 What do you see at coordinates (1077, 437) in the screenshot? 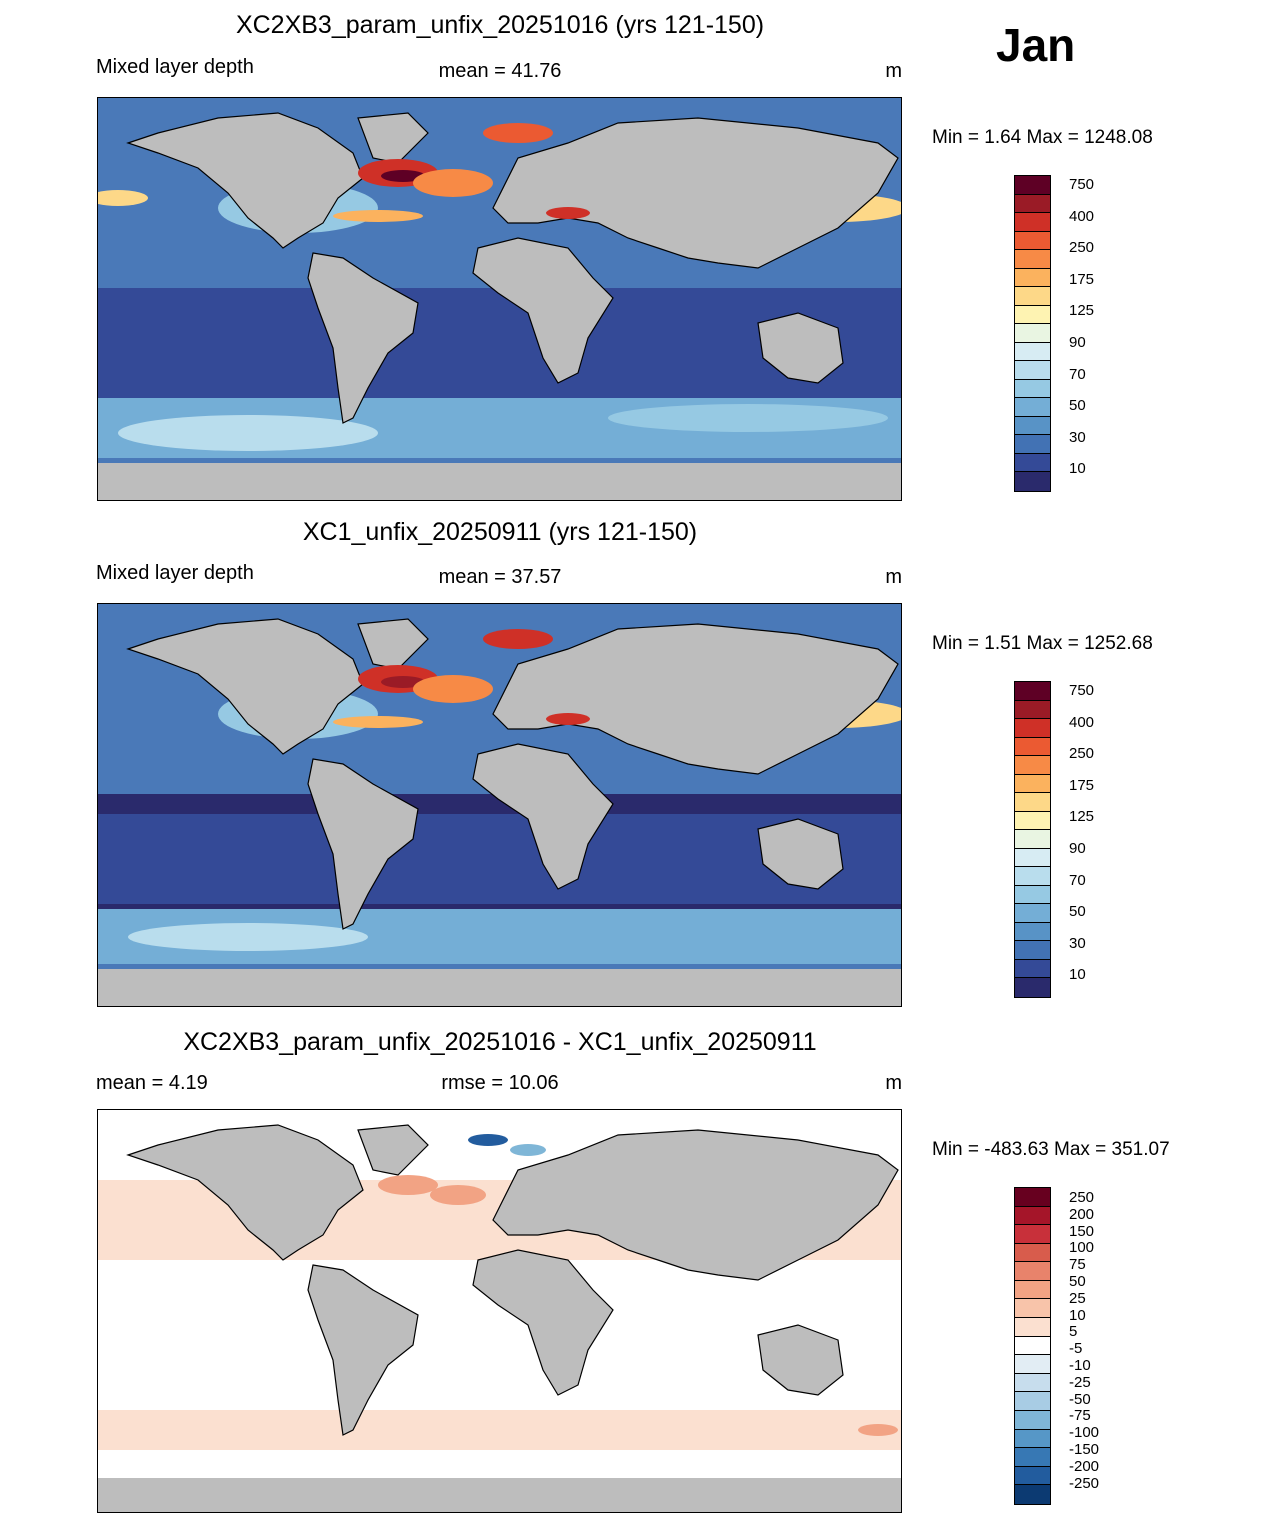
I see `colorbar-tick-label: 30` at bounding box center [1077, 437].